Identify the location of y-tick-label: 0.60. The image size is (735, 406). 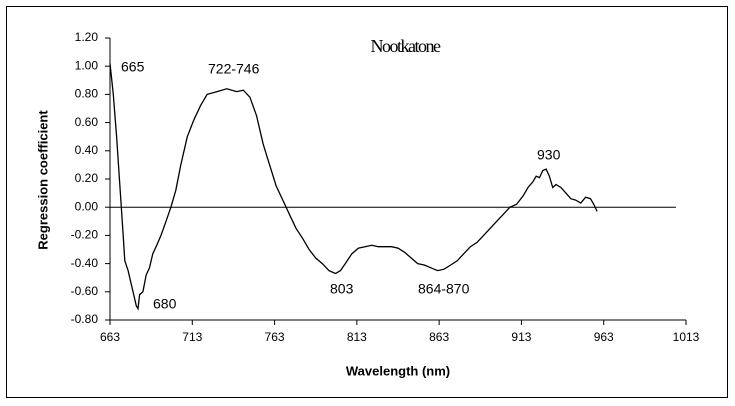
(87, 122).